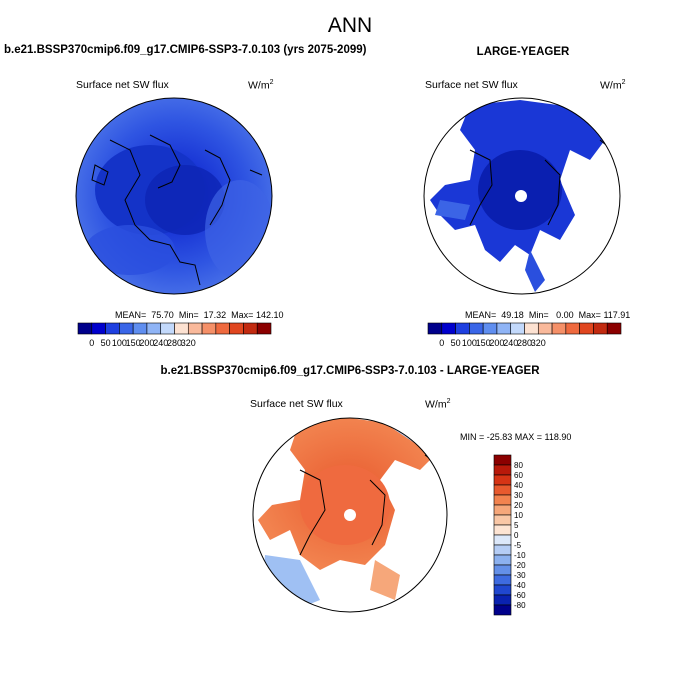  I want to click on panel-1-colorbar-tick-label: 240, so click(160, 343).